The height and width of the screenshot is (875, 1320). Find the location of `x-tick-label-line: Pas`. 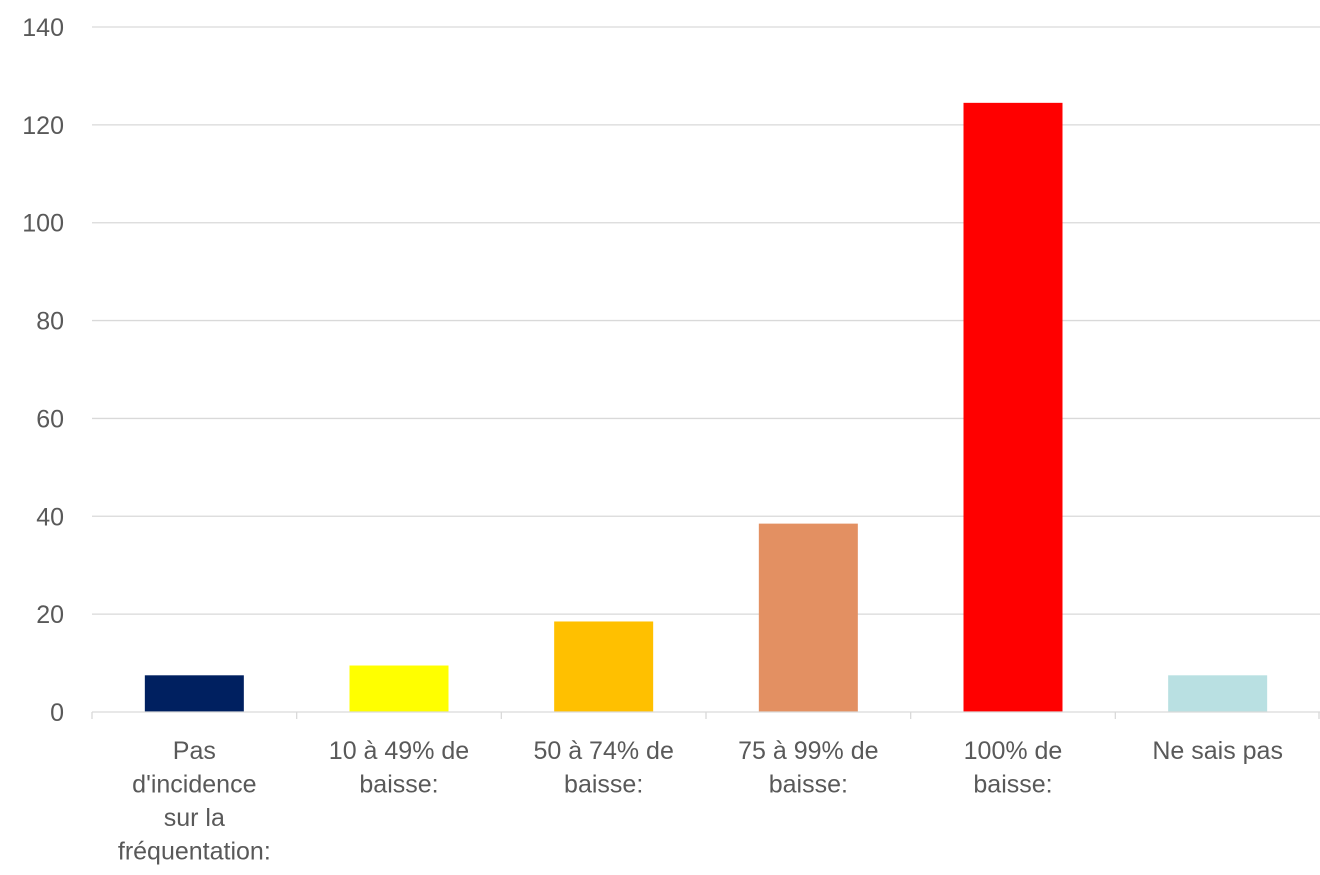

x-tick-label-line: Pas is located at coordinates (194, 751).